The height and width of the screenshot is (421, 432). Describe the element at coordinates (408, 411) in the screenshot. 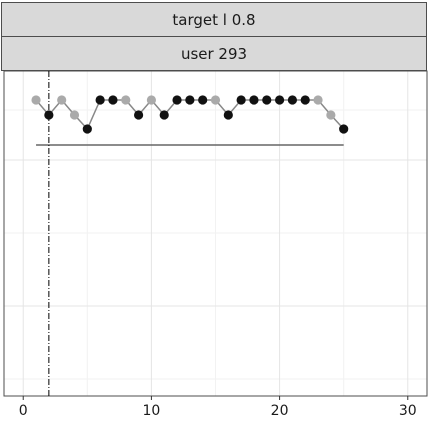

I see `x-tick-label: 30` at that location.